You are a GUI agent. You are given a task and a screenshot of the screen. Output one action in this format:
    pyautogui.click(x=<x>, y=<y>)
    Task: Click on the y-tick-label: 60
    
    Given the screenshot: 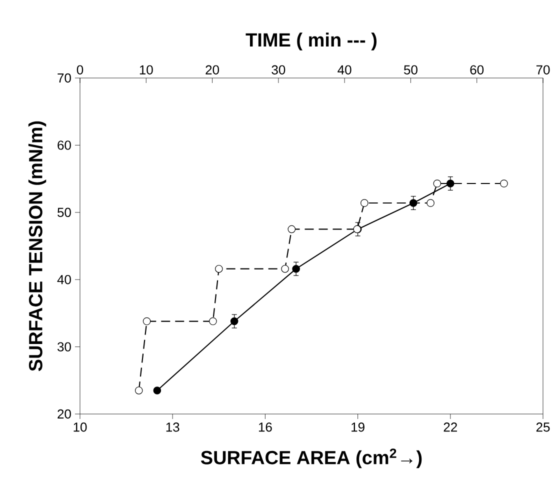 What is the action you would take?
    pyautogui.click(x=64, y=145)
    